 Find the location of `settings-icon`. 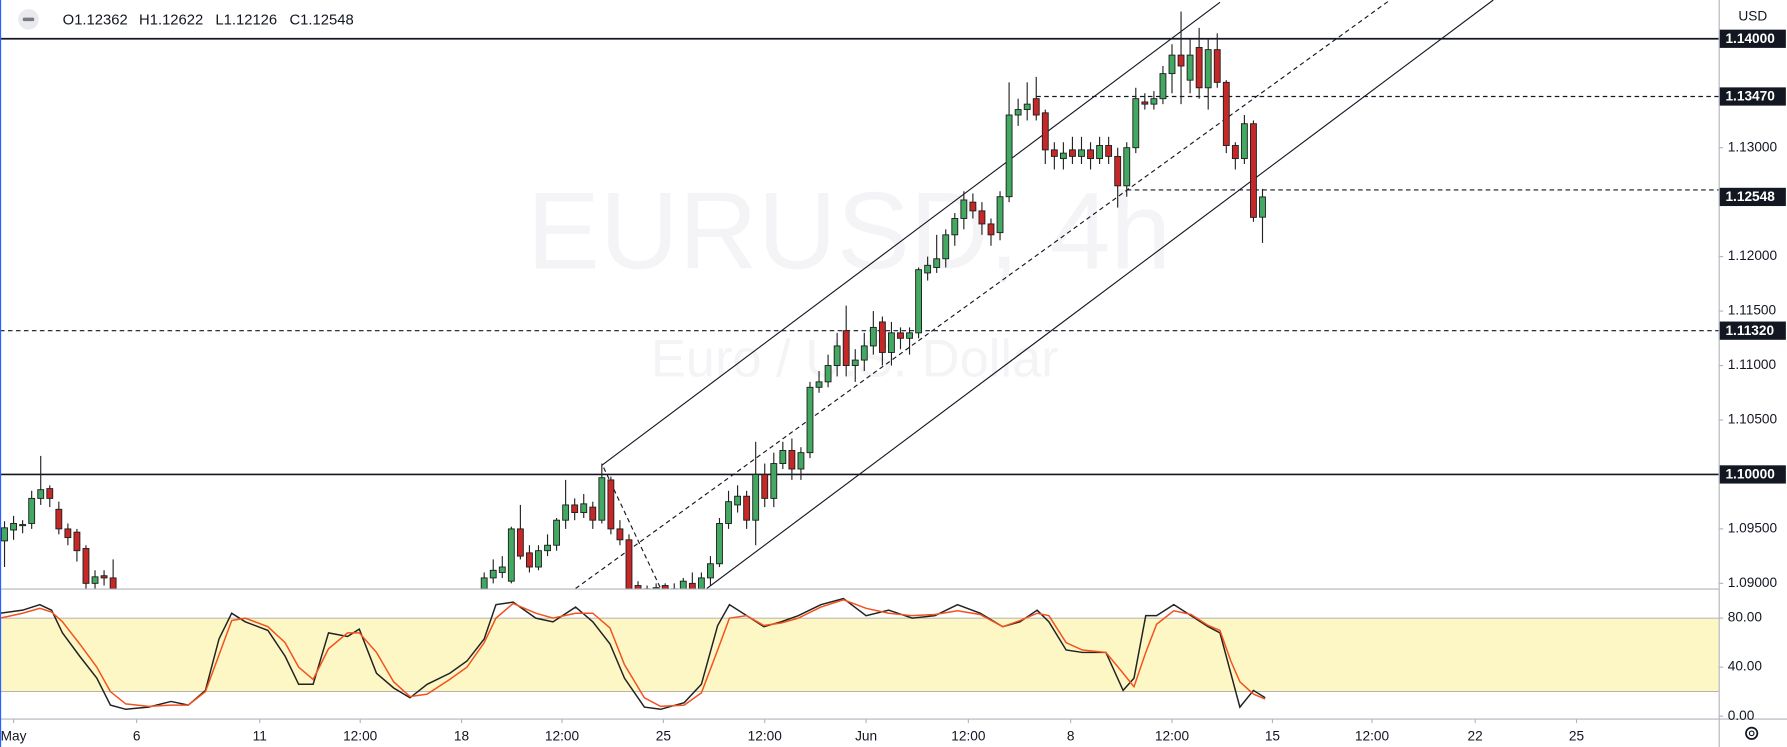

settings-icon is located at coordinates (1752, 733).